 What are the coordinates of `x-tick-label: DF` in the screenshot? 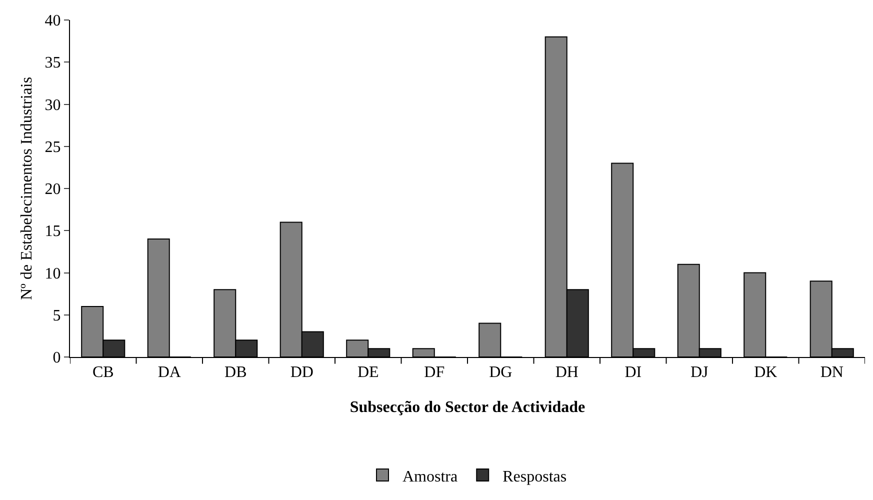 It's located at (434, 373).